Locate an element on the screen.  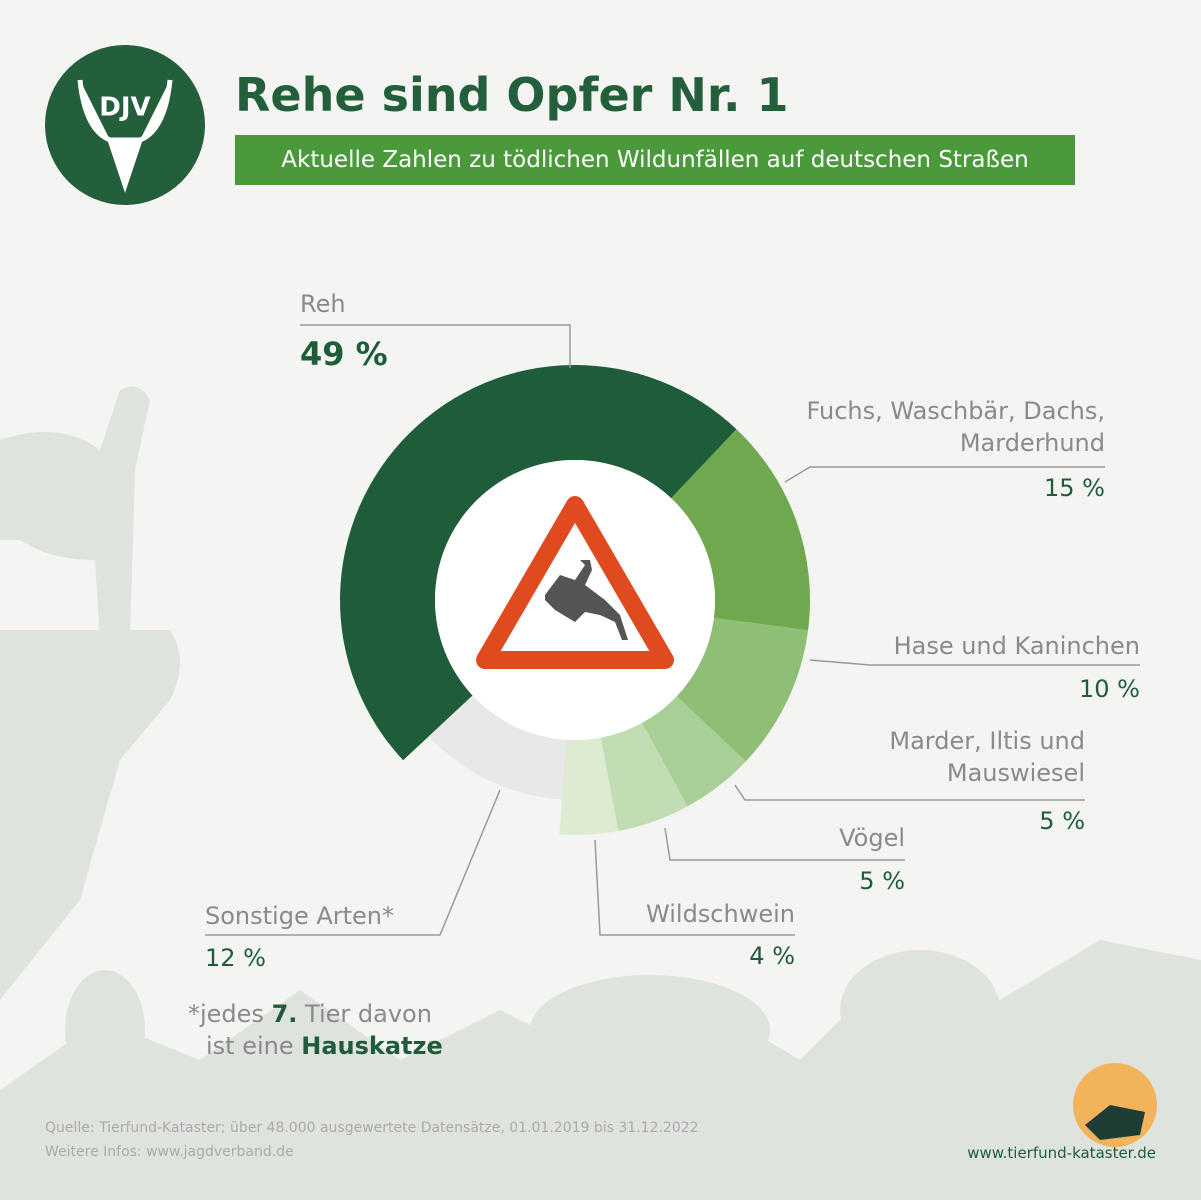
more-info: Weitere Infos: www.jagdverband.de is located at coordinates (169, 1152).